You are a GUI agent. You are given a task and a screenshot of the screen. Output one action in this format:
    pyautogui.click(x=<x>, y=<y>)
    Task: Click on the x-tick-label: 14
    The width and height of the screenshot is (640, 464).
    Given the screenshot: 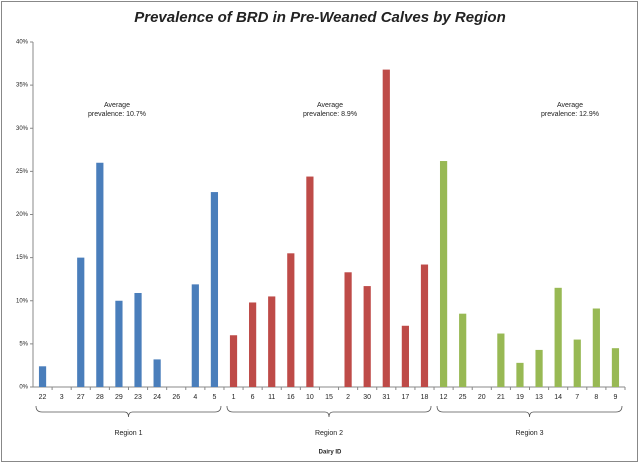 What is the action you would take?
    pyautogui.click(x=558, y=397)
    